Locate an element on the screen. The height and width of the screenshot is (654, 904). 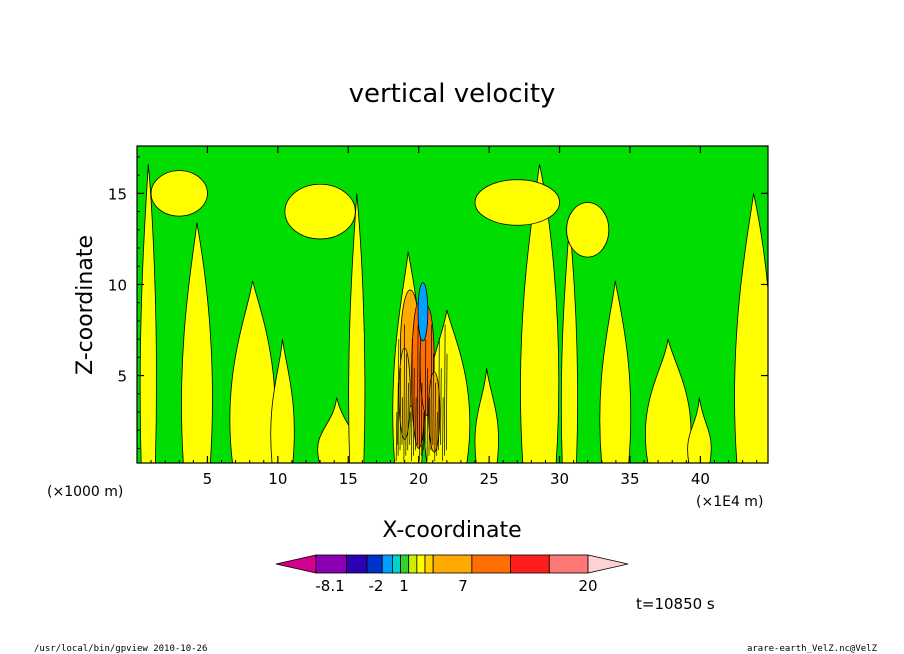
y-tick-label: 5 is located at coordinates (122, 377).